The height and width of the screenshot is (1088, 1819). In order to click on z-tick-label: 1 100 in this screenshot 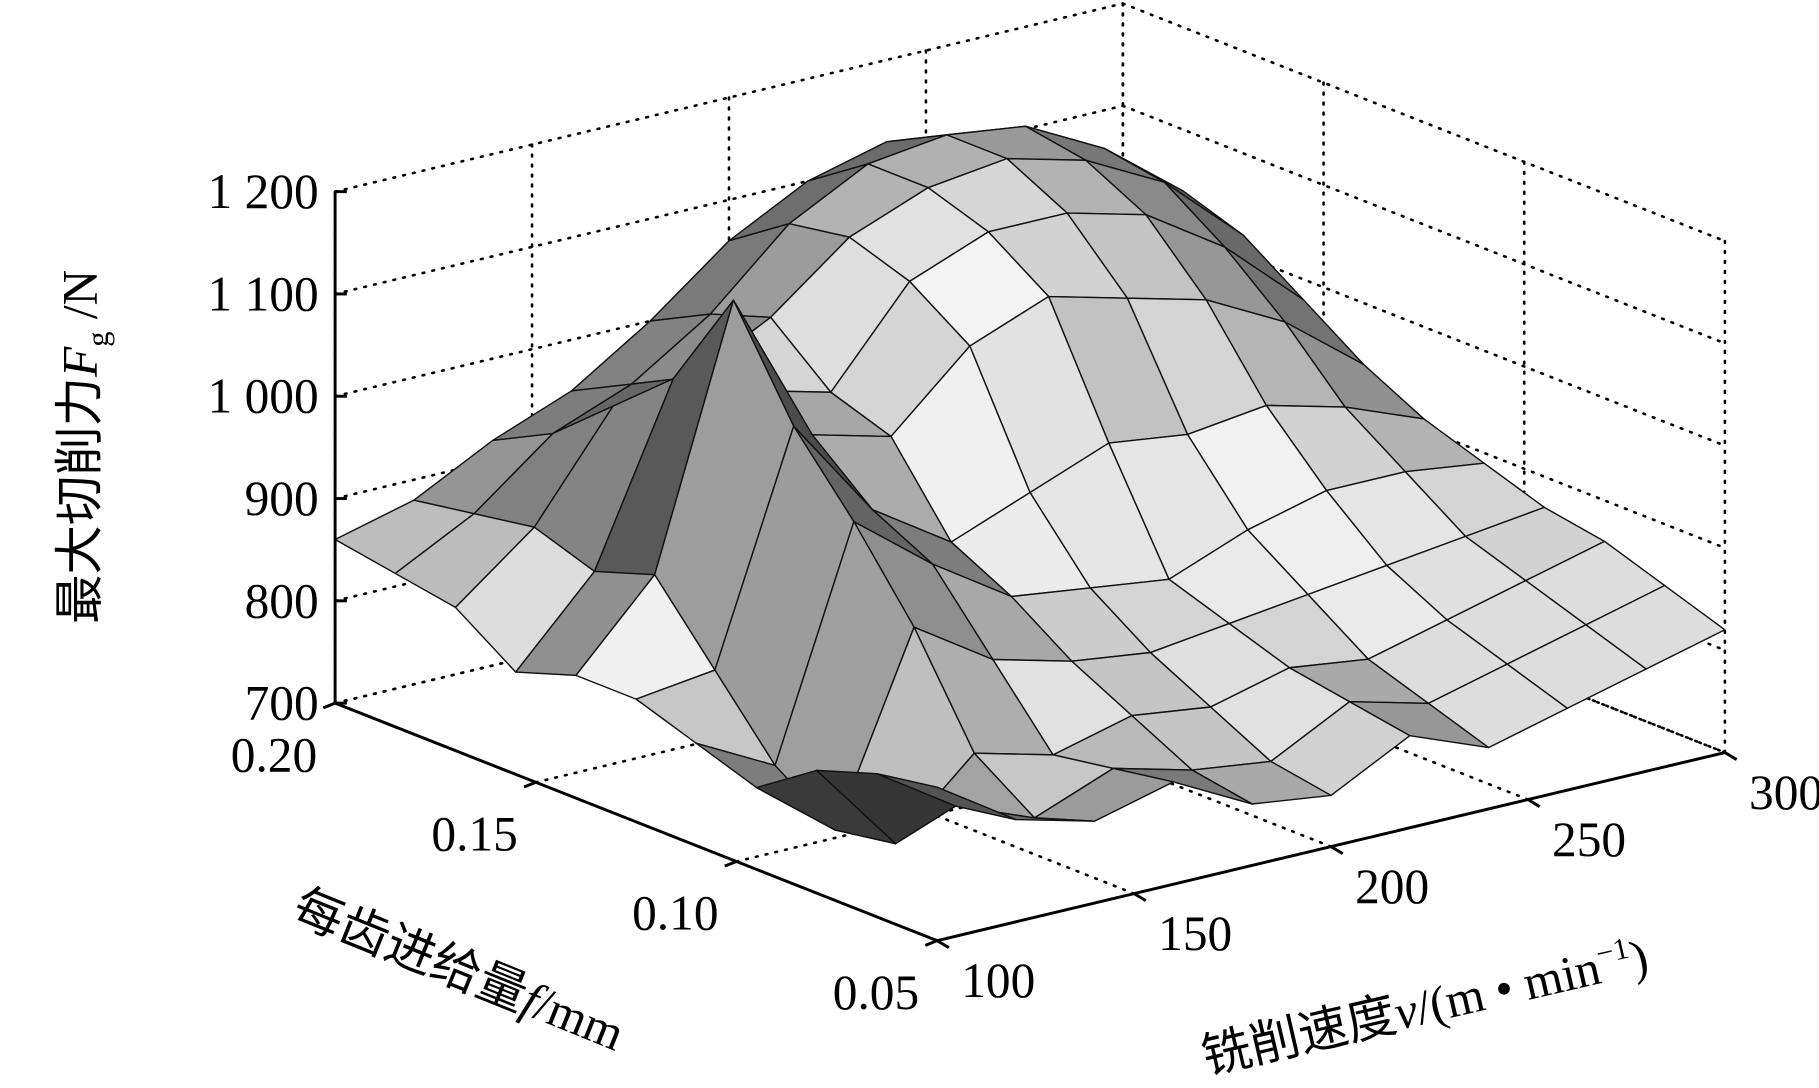, I will do `click(263, 293)`.